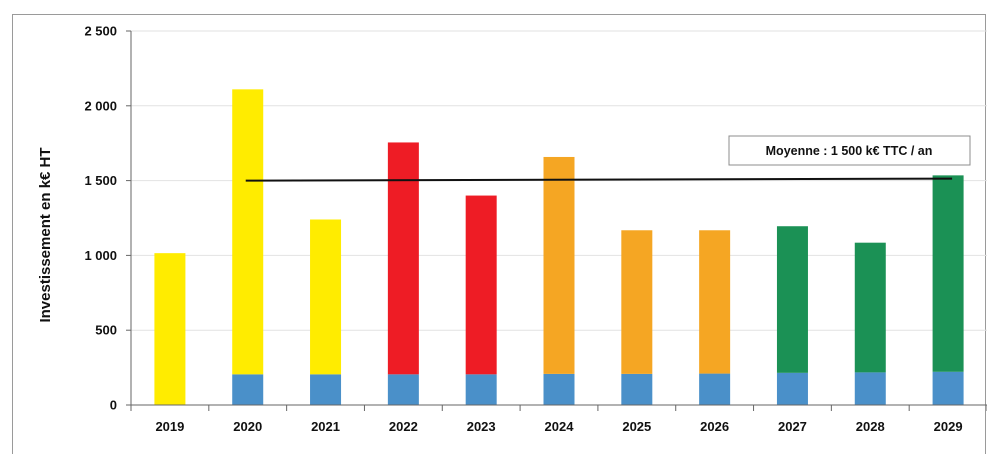  Describe the element at coordinates (106, 330) in the screenshot. I see `y-tick-label: 500` at that location.